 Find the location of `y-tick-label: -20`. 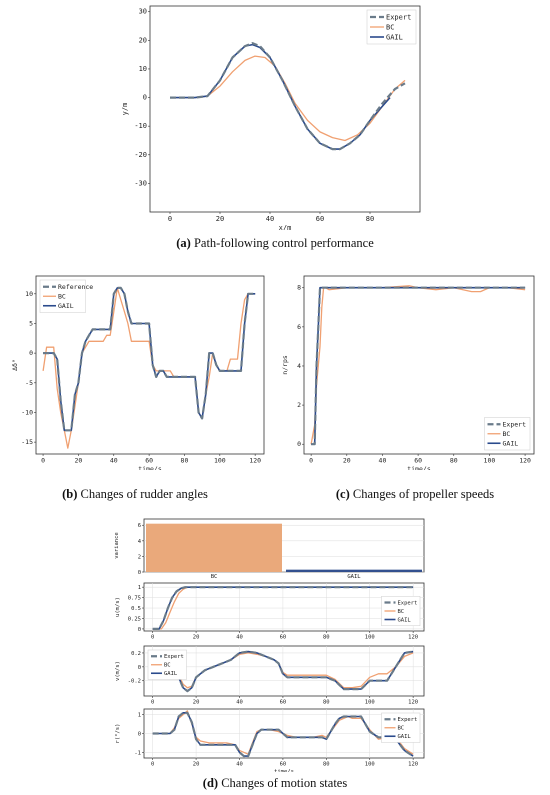

y-tick-label: -20 is located at coordinates (140, 155).